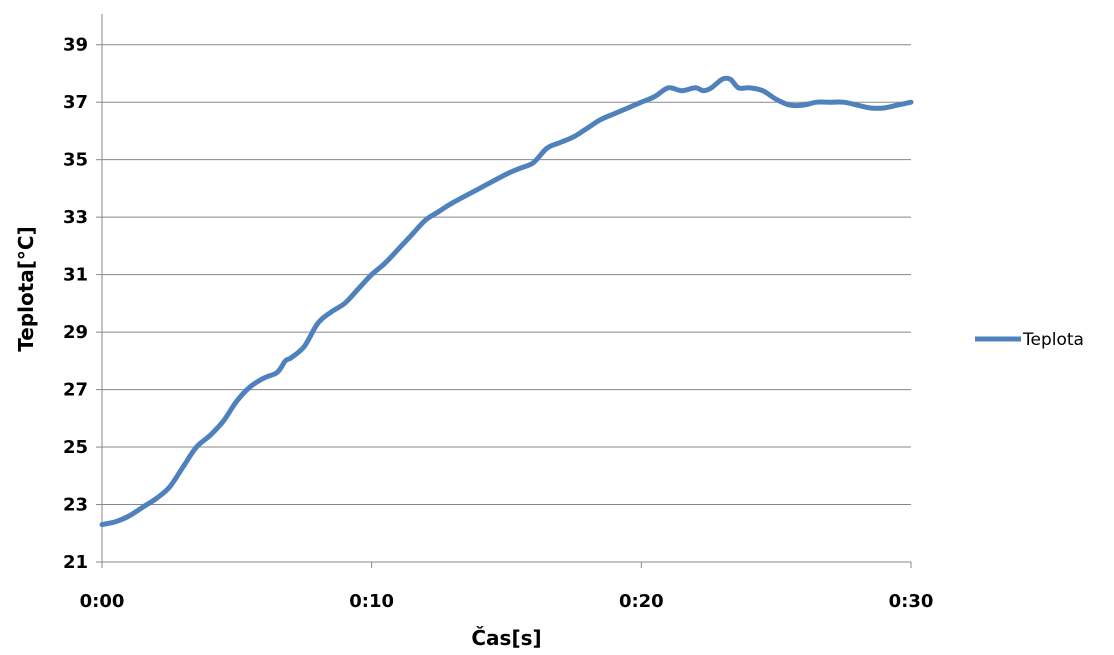 The height and width of the screenshot is (655, 1114). What do you see at coordinates (506, 638) in the screenshot?
I see `x-axis-title: Čas[s]` at bounding box center [506, 638].